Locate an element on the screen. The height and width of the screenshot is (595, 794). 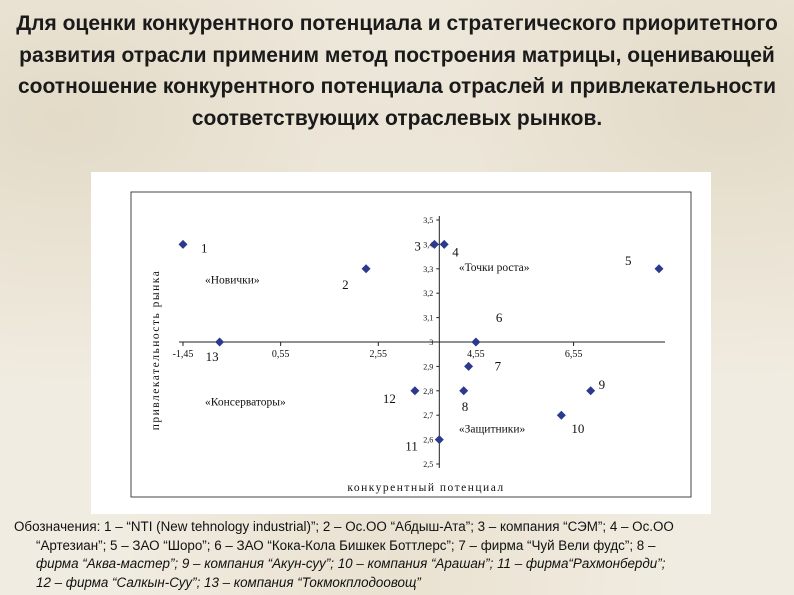
point-label: 1 is located at coordinates (204, 247).